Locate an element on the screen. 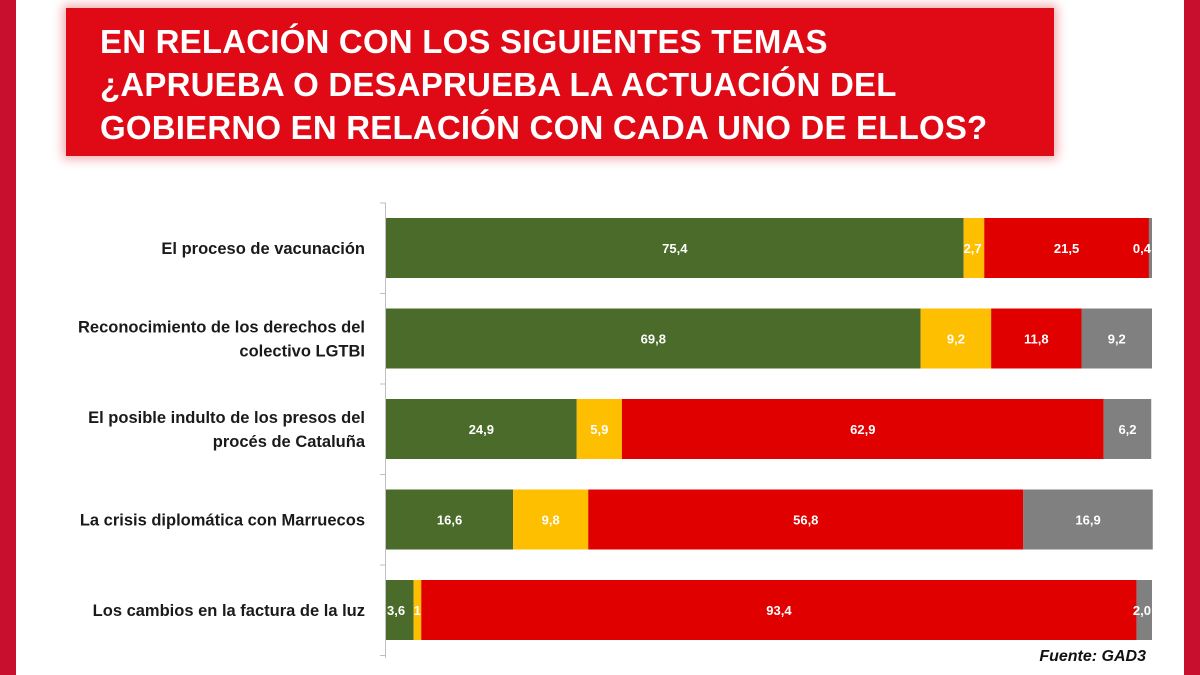  title-line-2: ¿APRUEBA O DESAPRUEBA LA ACTUACIÓN DEL is located at coordinates (498, 84).